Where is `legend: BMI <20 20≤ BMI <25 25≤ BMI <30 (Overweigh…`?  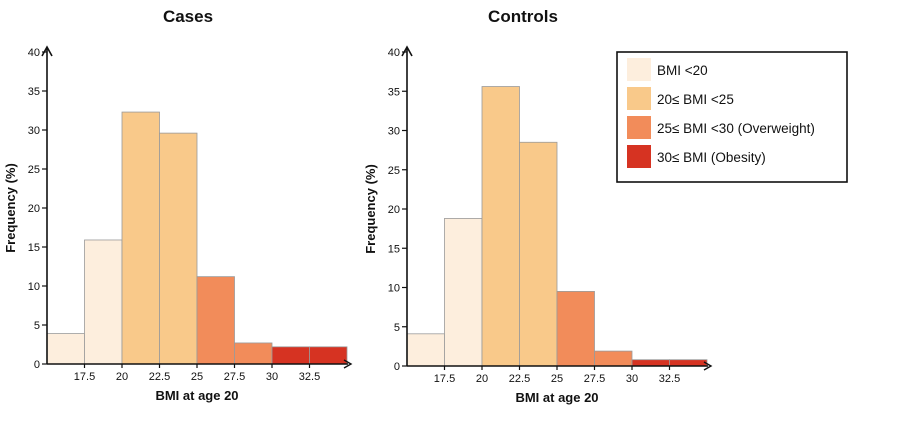 legend: BMI <20 20≤ BMI <25 25≤ BMI <30 (Overweigh… is located at coordinates (732, 117).